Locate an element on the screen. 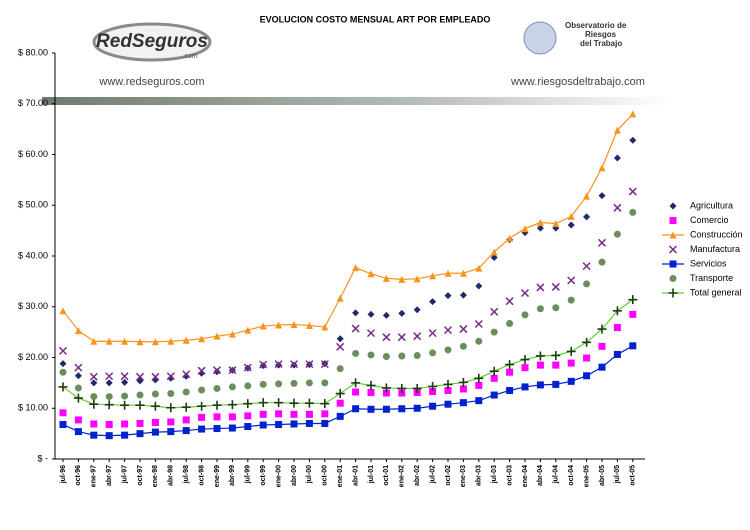  logo-text: del Trabajo is located at coordinates (601, 43).